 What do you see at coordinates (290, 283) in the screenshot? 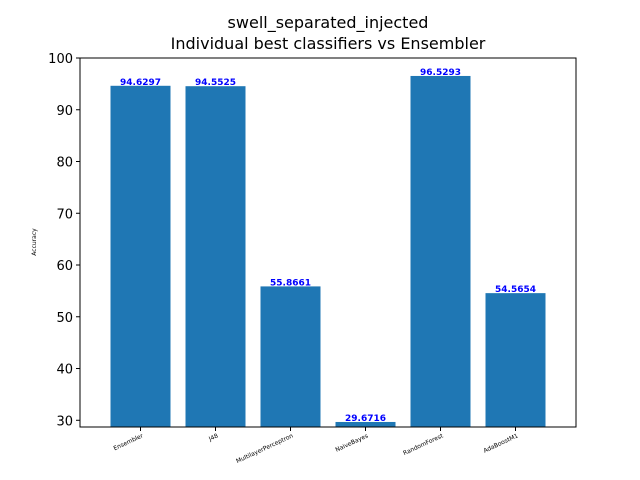
I see `data-label-multilayerperceptron: 55.8661` at bounding box center [290, 283].